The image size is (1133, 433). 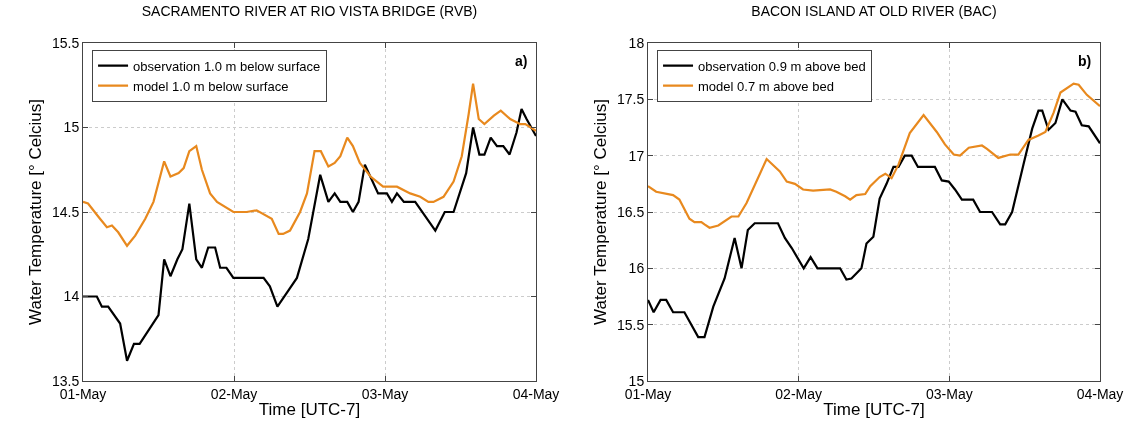 I want to click on chart-title: SACRAMENTO RIVER AT RIO VISTA BRIDGE (RVB), so click(x=309, y=11).